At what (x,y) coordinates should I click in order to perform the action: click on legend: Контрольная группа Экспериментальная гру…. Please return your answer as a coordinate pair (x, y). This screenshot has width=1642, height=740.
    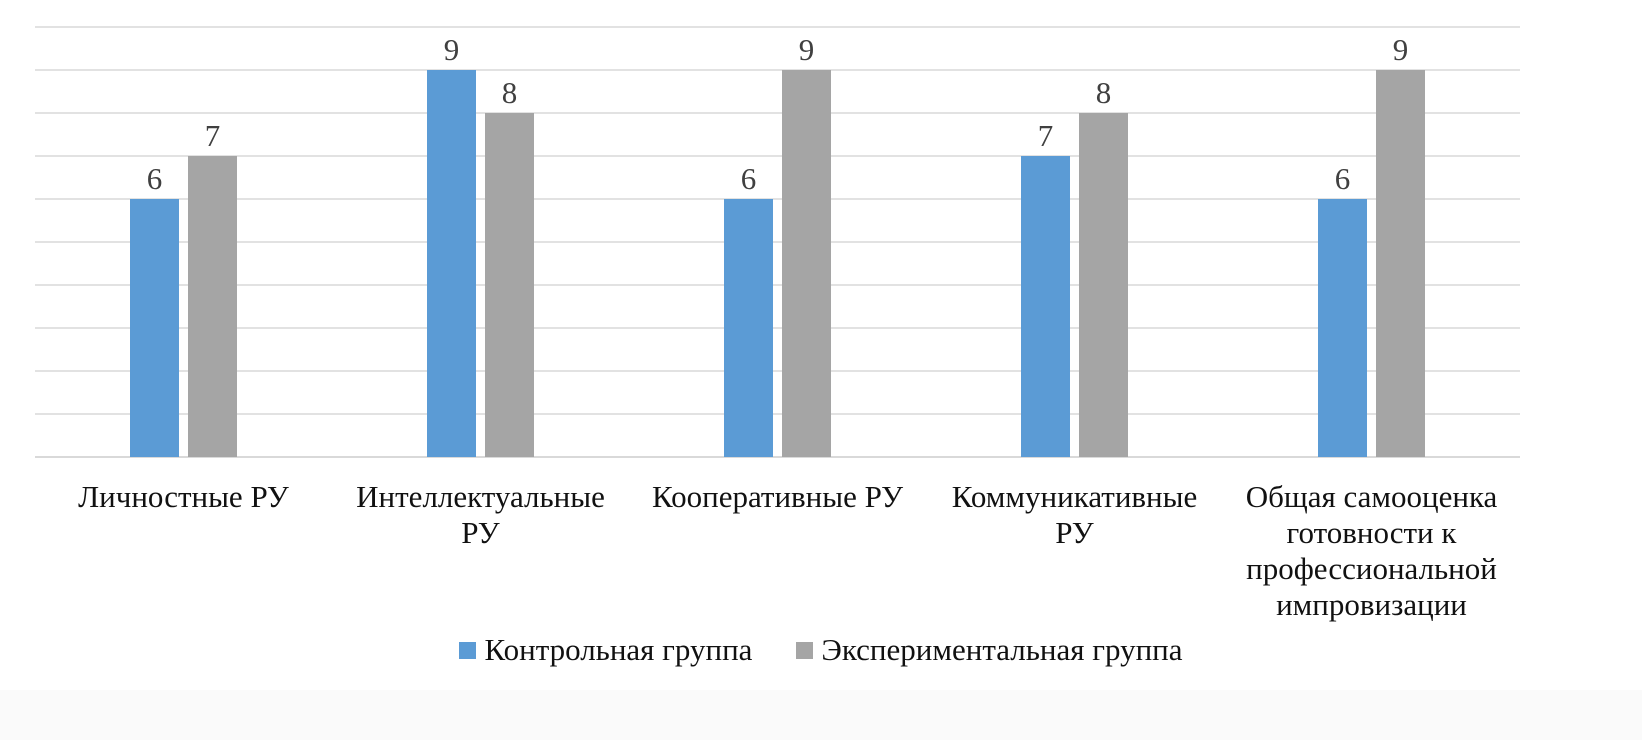
    Looking at the image, I should click on (821, 650).